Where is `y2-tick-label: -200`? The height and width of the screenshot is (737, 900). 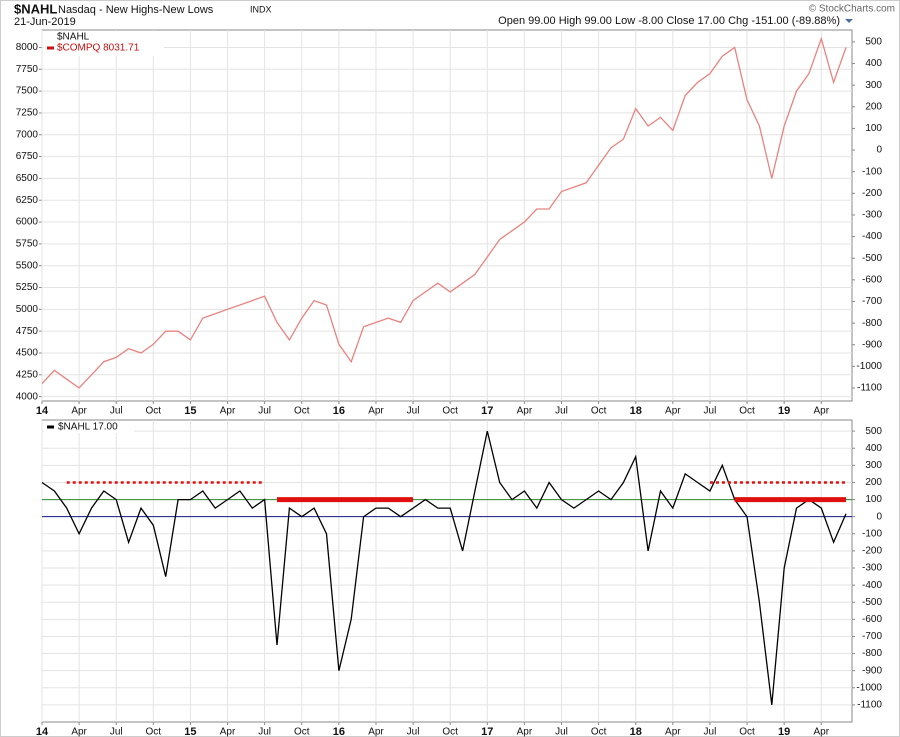
y2-tick-label: -200 is located at coordinates (872, 193).